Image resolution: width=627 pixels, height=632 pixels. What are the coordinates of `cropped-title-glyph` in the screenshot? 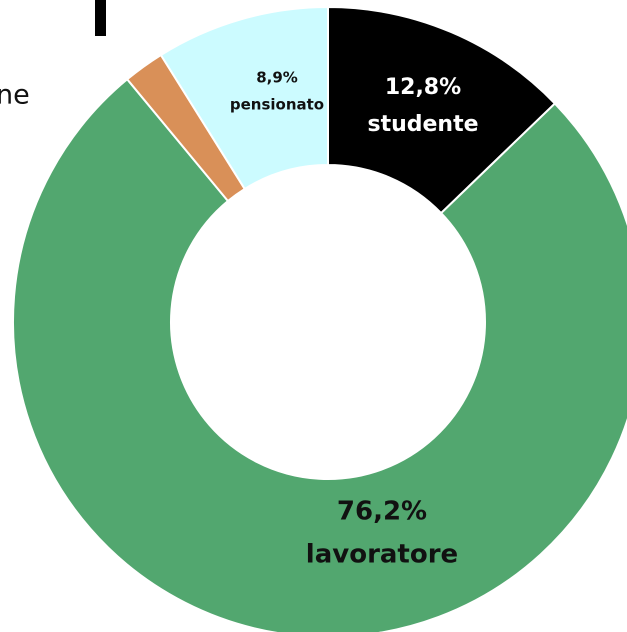 It's located at (100, 18).